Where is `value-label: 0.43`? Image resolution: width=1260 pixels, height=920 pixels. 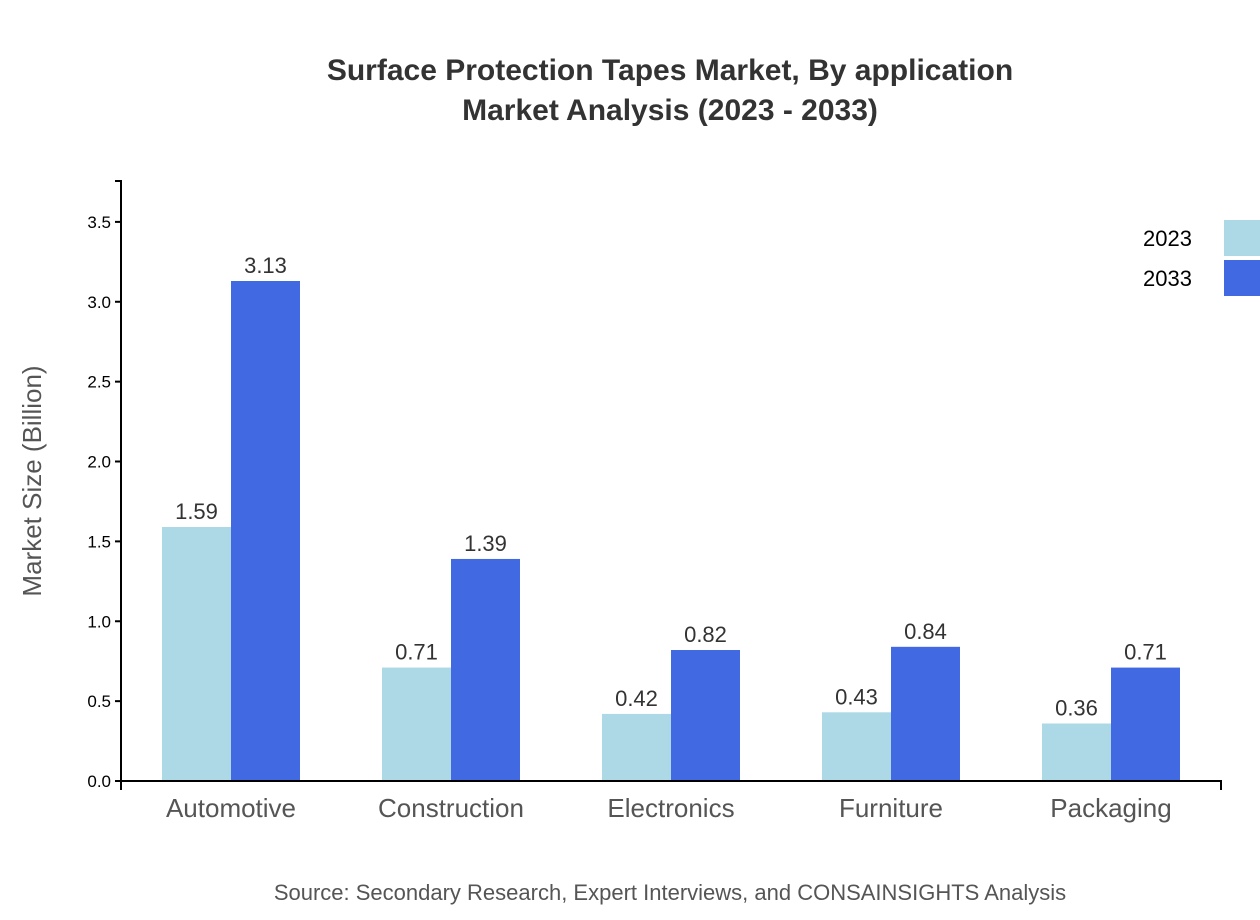
value-label: 0.43 is located at coordinates (856, 696).